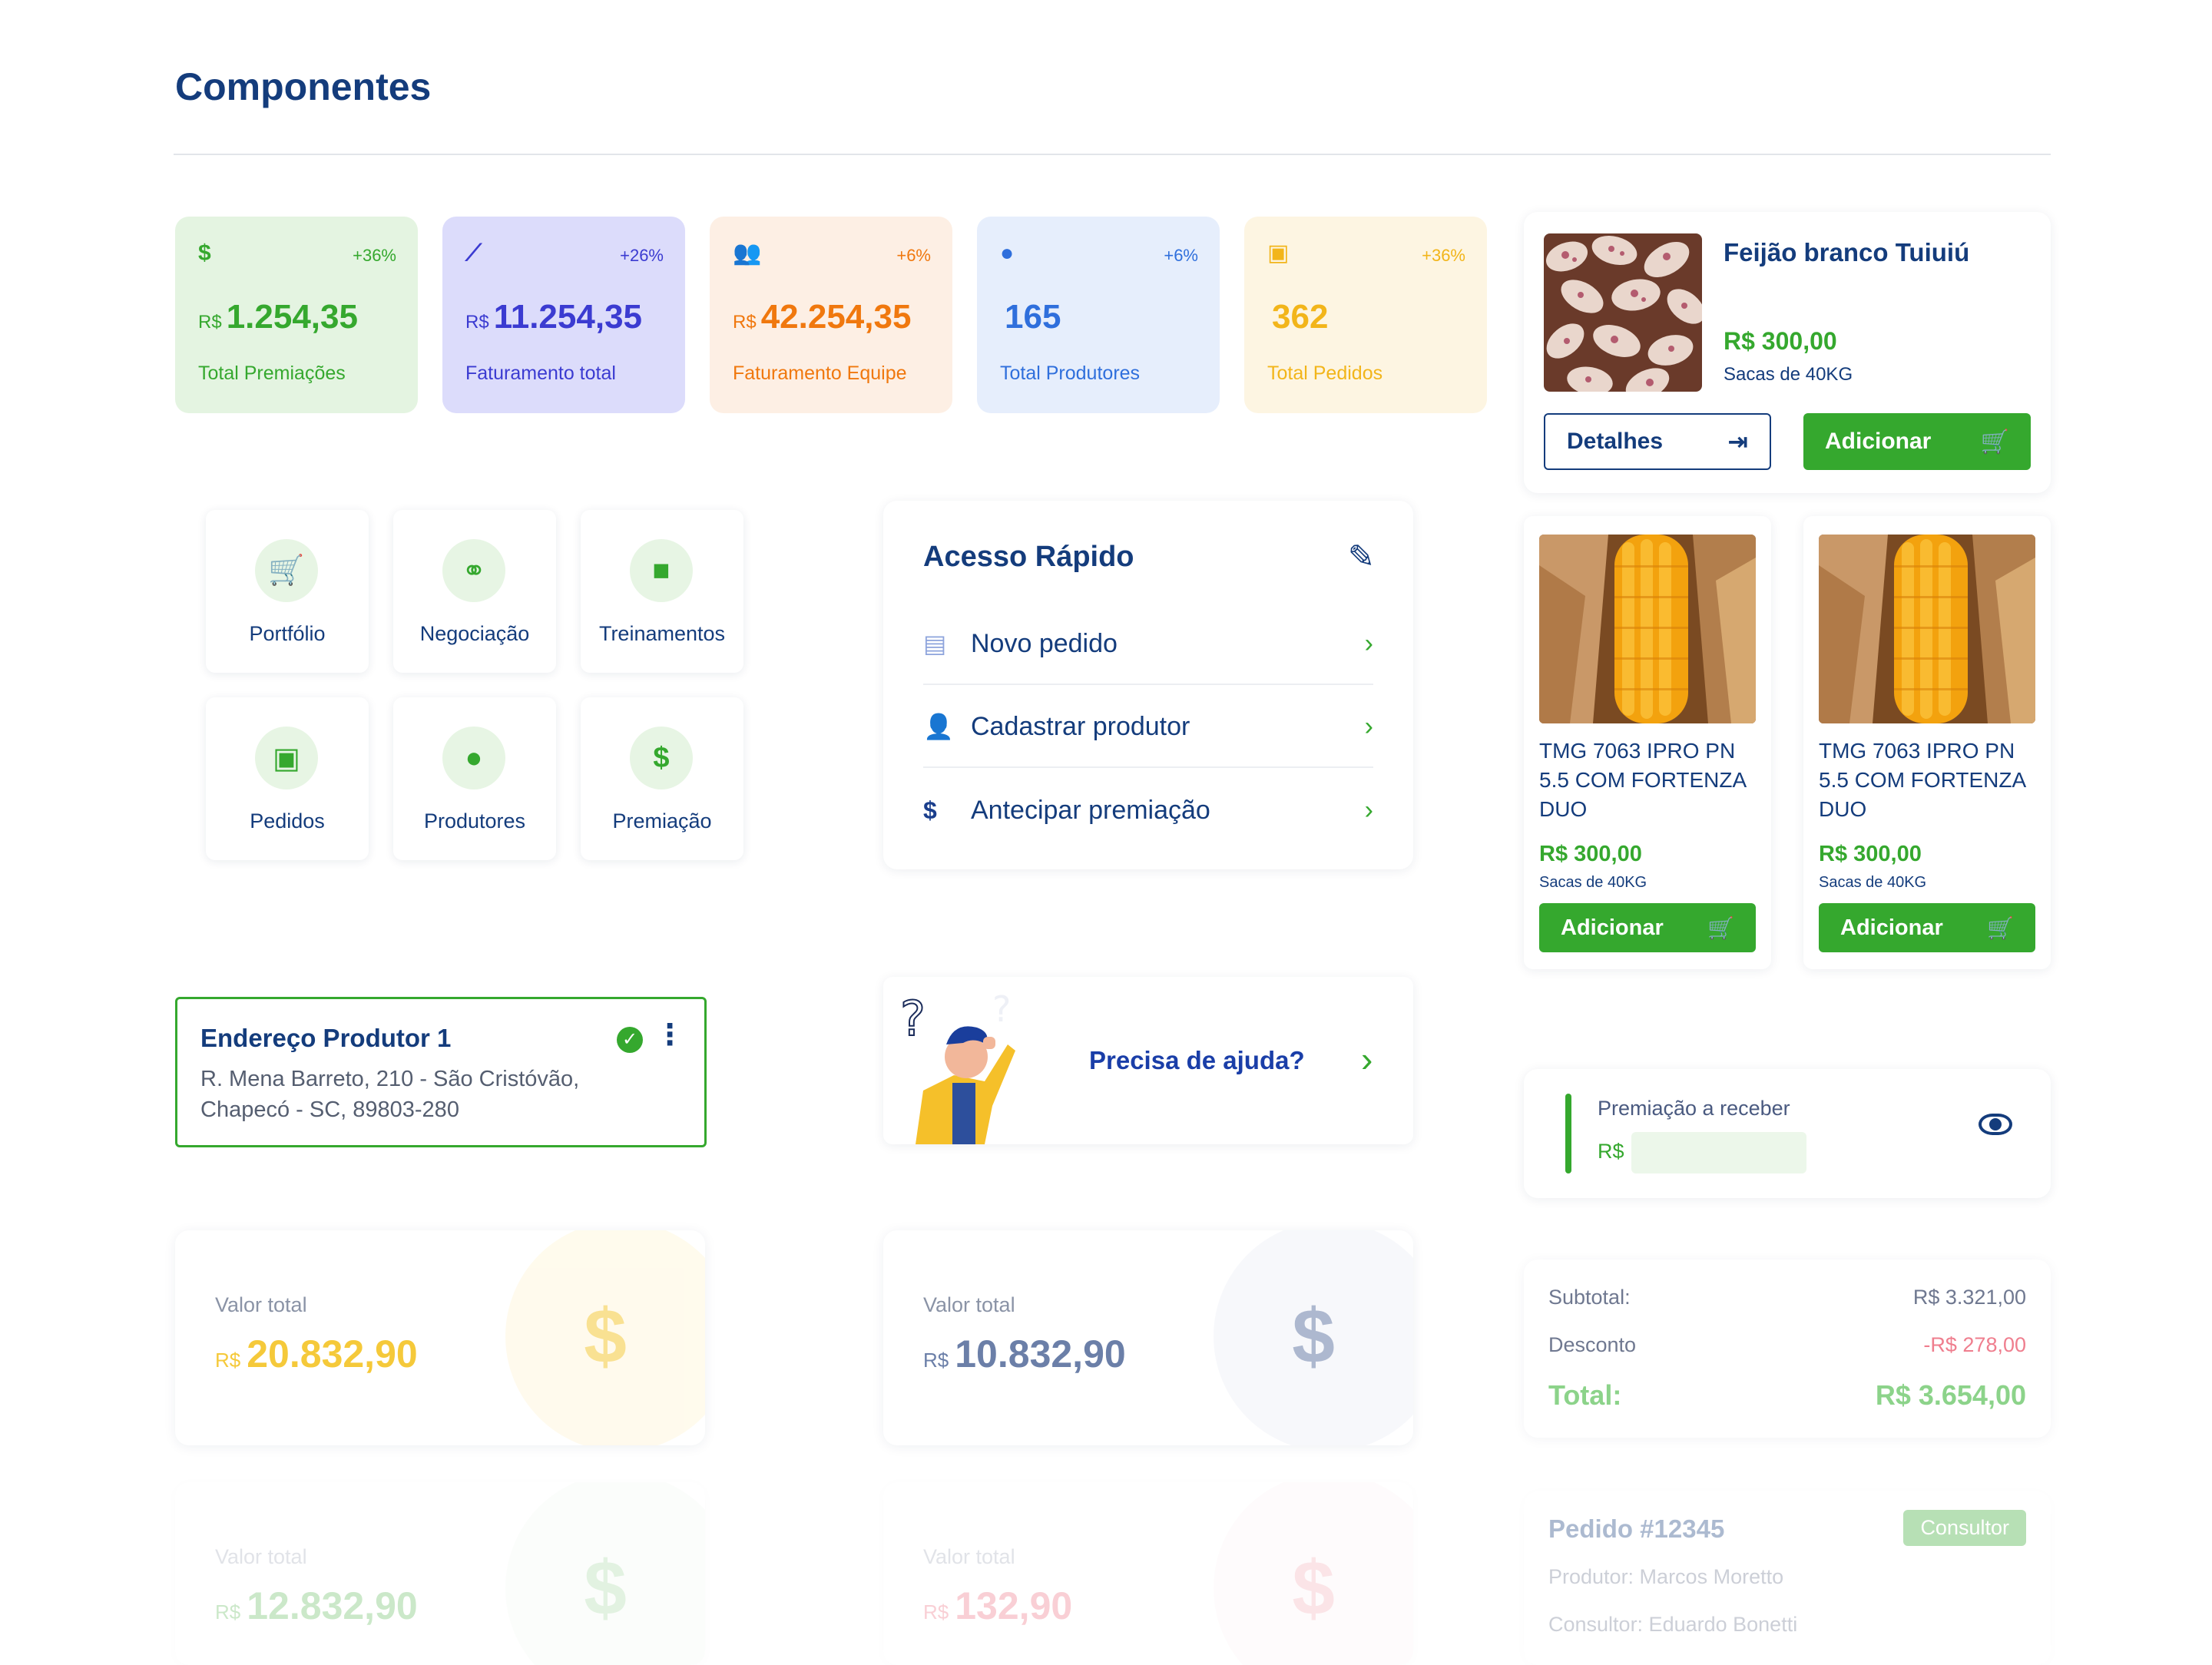  What do you see at coordinates (332, 1605) in the screenshot?
I see `value-number: 12.832,90` at bounding box center [332, 1605].